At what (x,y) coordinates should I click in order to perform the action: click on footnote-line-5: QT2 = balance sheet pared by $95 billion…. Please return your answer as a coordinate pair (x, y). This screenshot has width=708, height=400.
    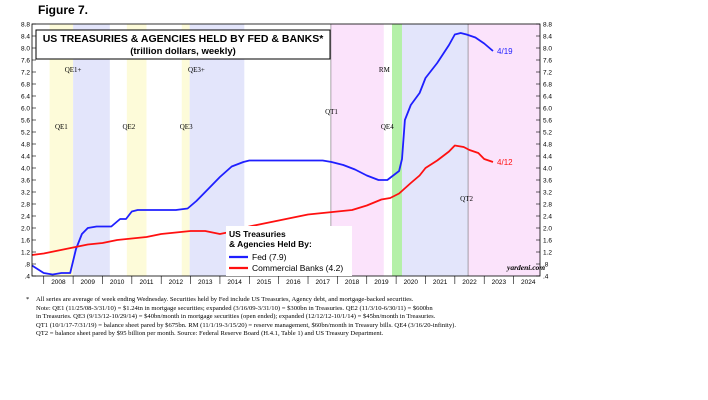
    Looking at the image, I should click on (210, 334).